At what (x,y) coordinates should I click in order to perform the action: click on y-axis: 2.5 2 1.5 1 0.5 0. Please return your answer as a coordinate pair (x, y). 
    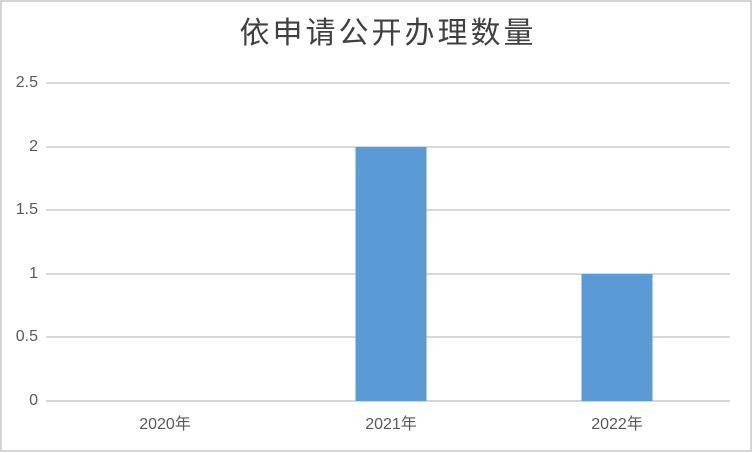
    Looking at the image, I should click on (20, 226).